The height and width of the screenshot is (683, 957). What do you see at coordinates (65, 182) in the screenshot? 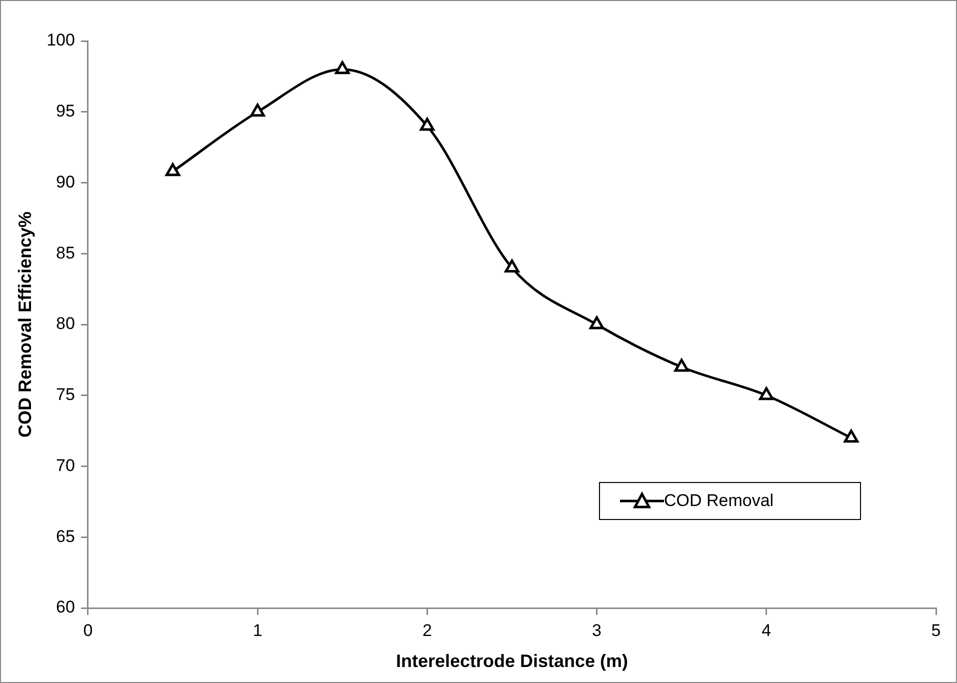
I see `y-tick-label: 90` at bounding box center [65, 182].